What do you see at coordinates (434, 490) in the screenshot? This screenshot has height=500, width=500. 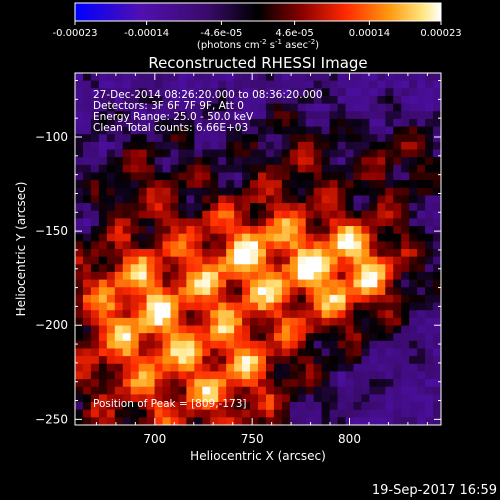 I see `timestamp: 19-Sep-2017 16:59` at bounding box center [434, 490].